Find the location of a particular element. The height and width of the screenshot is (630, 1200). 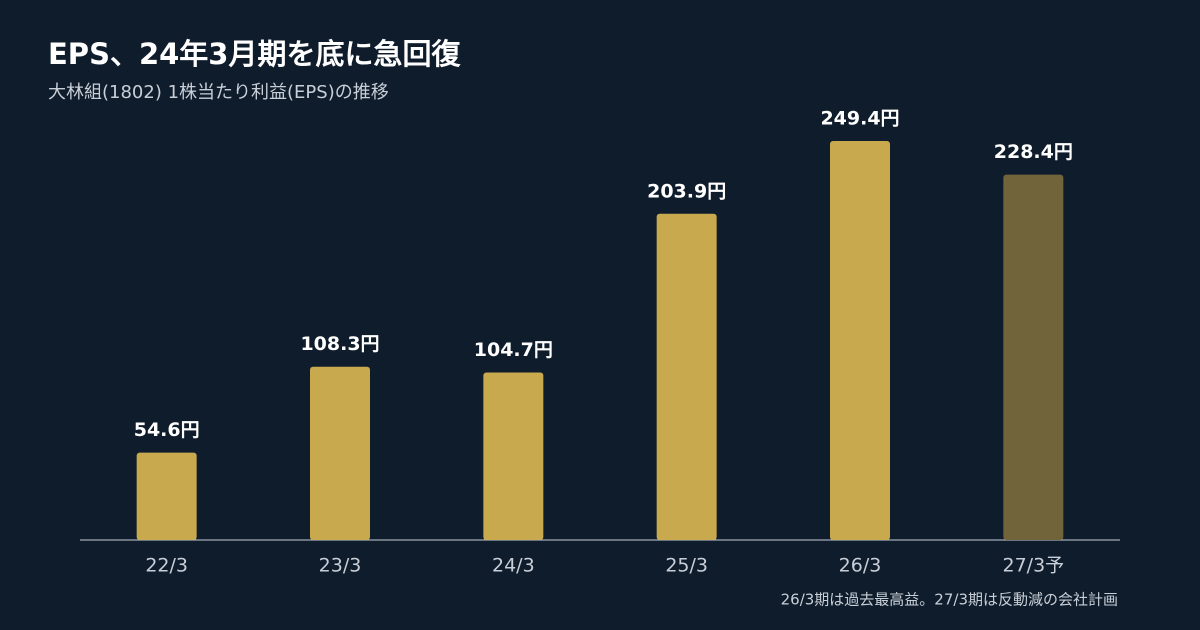

value-label: 249.4円 is located at coordinates (859, 119).